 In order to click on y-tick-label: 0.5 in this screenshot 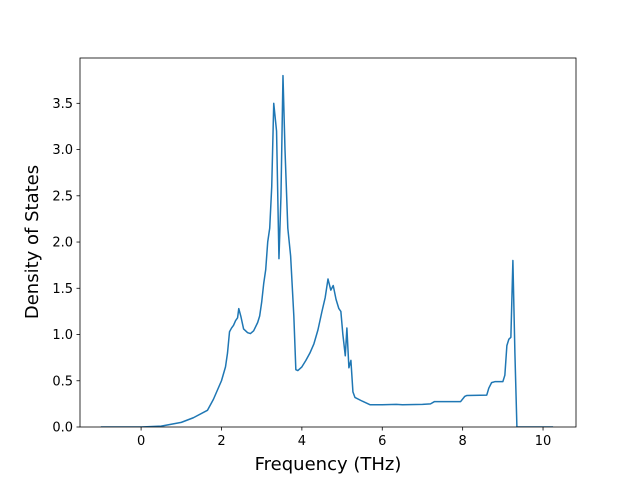, I will do `click(62, 381)`.